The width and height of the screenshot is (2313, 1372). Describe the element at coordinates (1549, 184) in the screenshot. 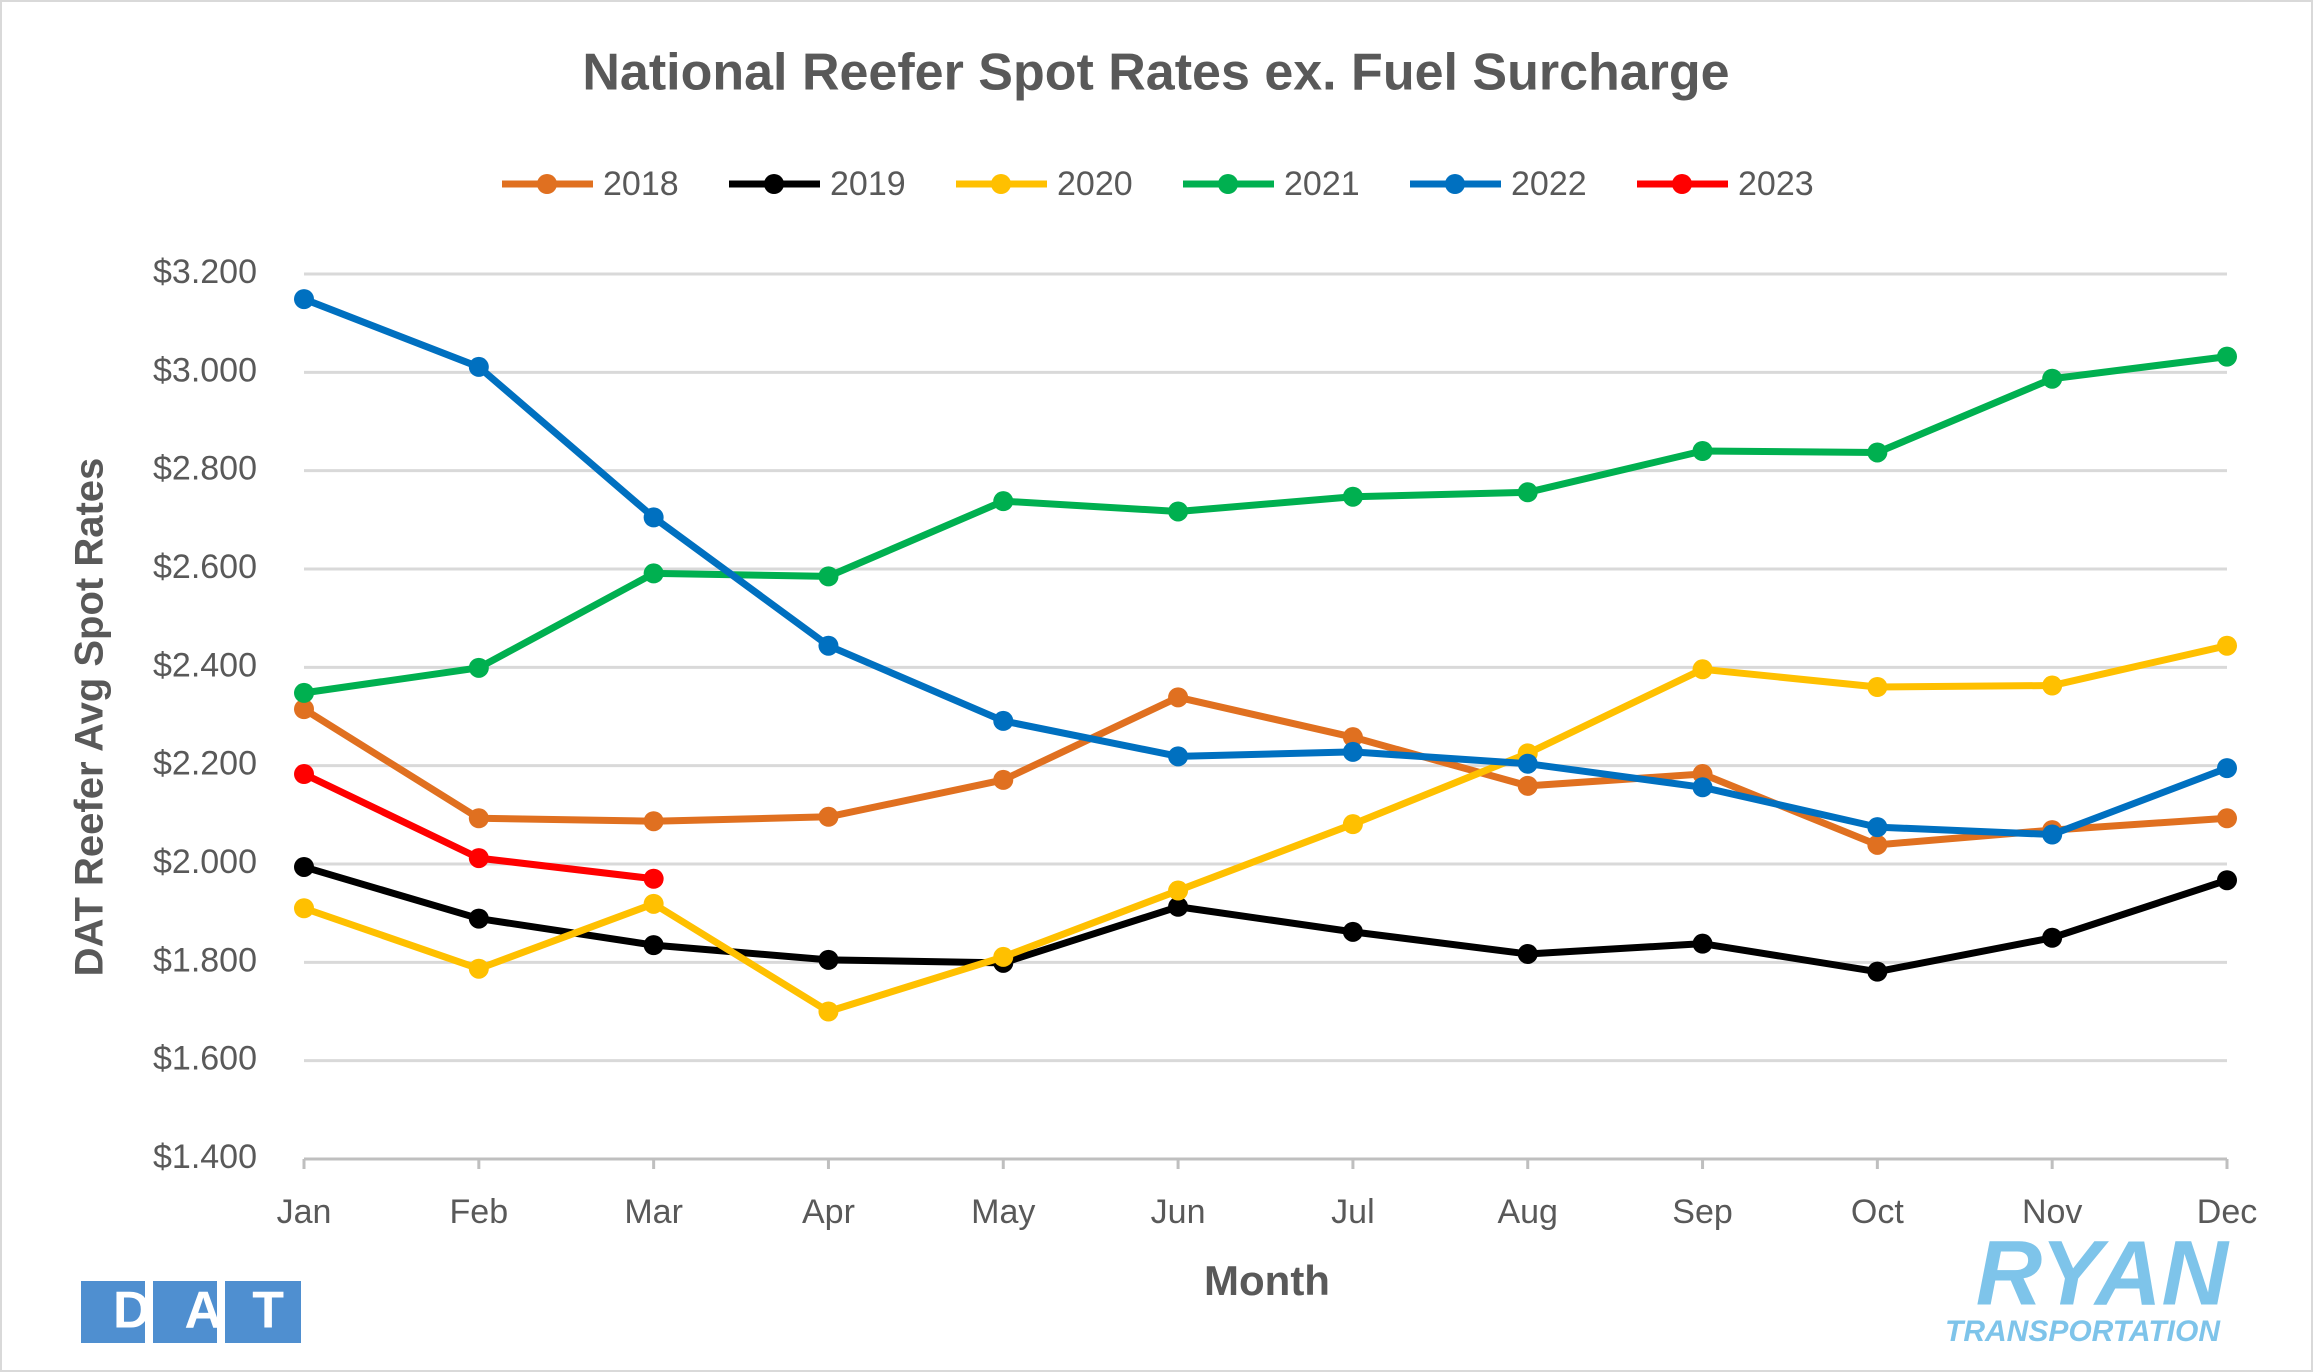

I see `legend-label: 2022` at that location.